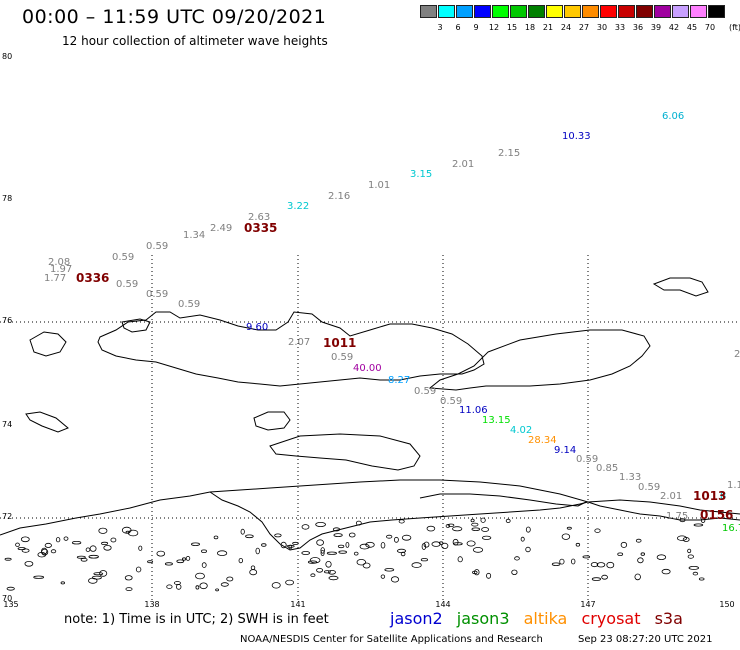 The height and width of the screenshot is (650, 740). I want to click on satellite-label-jason3: jason3, so click(483, 618).